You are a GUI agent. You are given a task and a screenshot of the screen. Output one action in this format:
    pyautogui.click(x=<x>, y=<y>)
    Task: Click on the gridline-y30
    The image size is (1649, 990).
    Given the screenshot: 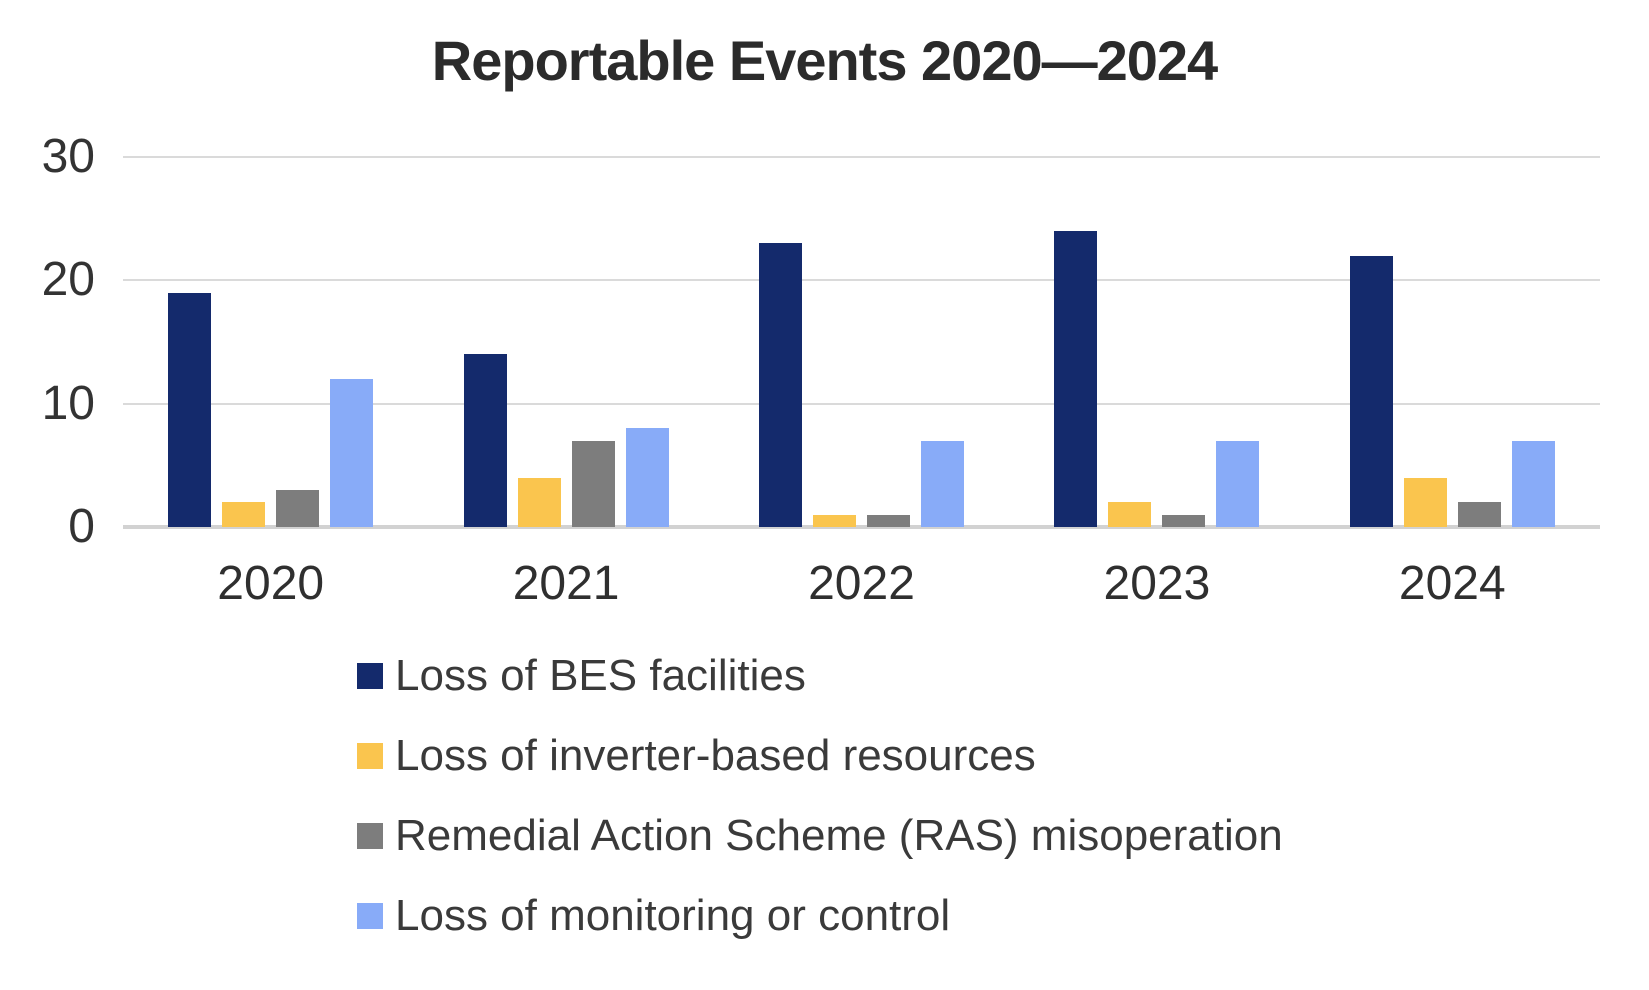 What is the action you would take?
    pyautogui.click(x=861, y=157)
    